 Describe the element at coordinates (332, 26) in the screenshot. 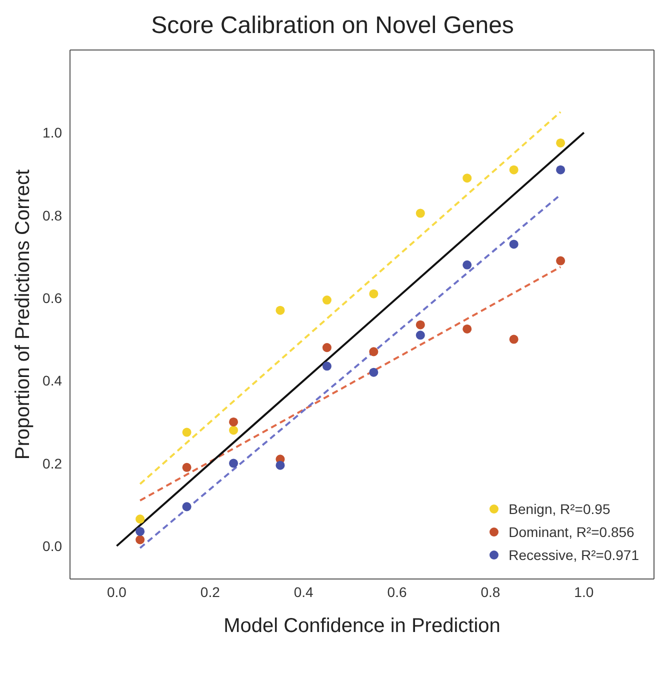

I see `chart-title: Score Calibration on Novel Genes` at that location.